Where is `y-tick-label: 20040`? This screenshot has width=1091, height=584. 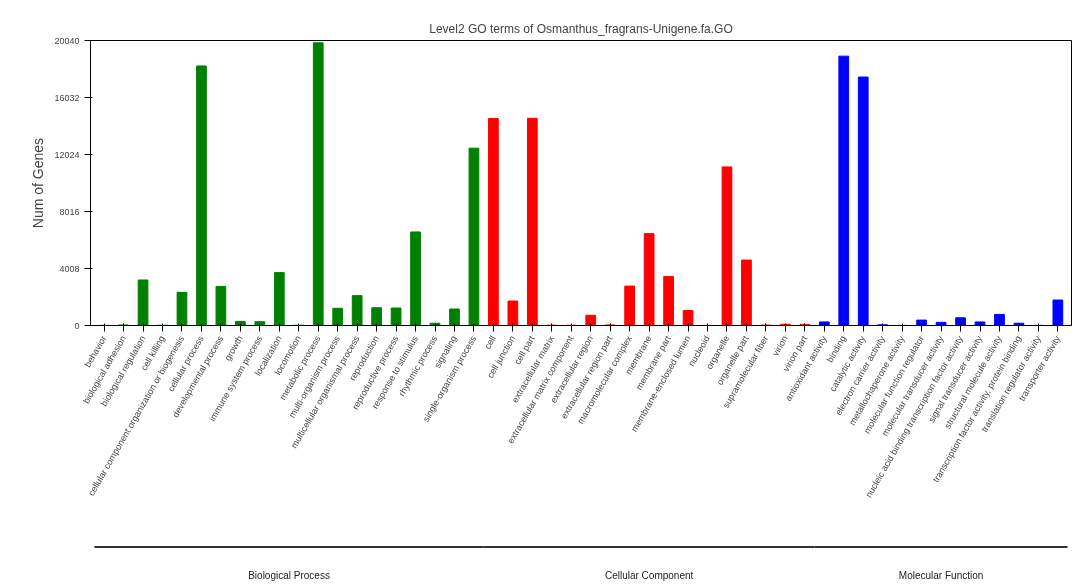
y-tick-label: 20040 is located at coordinates (67, 40).